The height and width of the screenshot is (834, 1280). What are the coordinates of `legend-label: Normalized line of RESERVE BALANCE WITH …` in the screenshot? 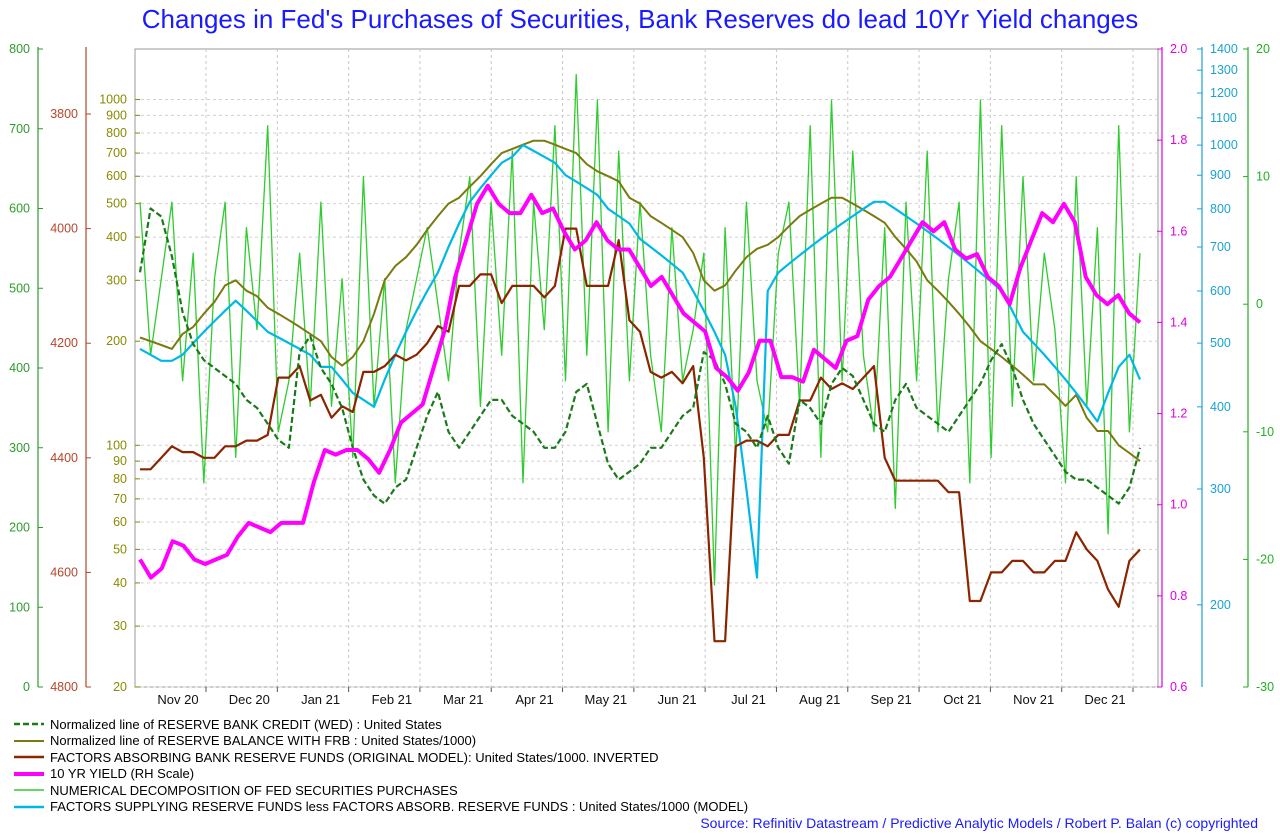 It's located at (263, 741).